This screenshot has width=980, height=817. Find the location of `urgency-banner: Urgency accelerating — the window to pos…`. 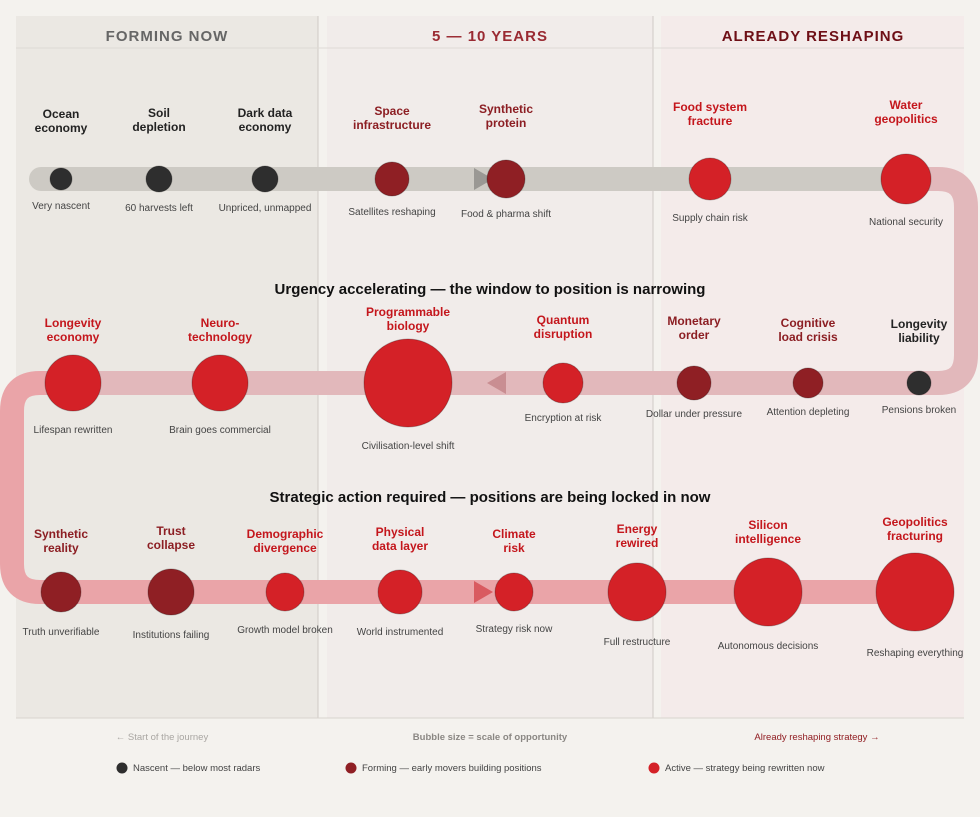

urgency-banner: Urgency accelerating — the window to pos… is located at coordinates (490, 289).